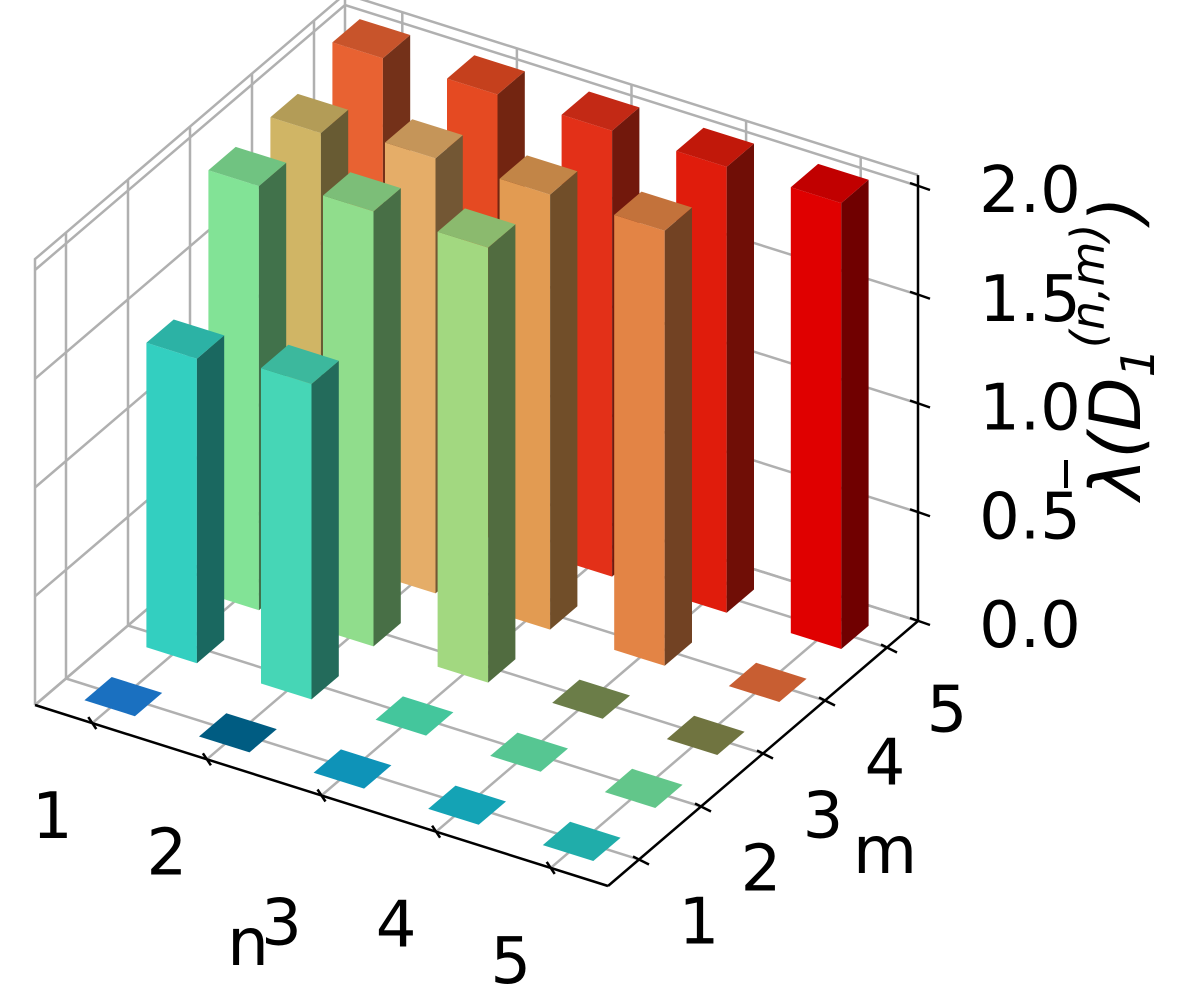 Image resolution: width=1179 pixels, height=991 pixels. I want to click on z-tick-label: 1.0, so click(1030, 409).